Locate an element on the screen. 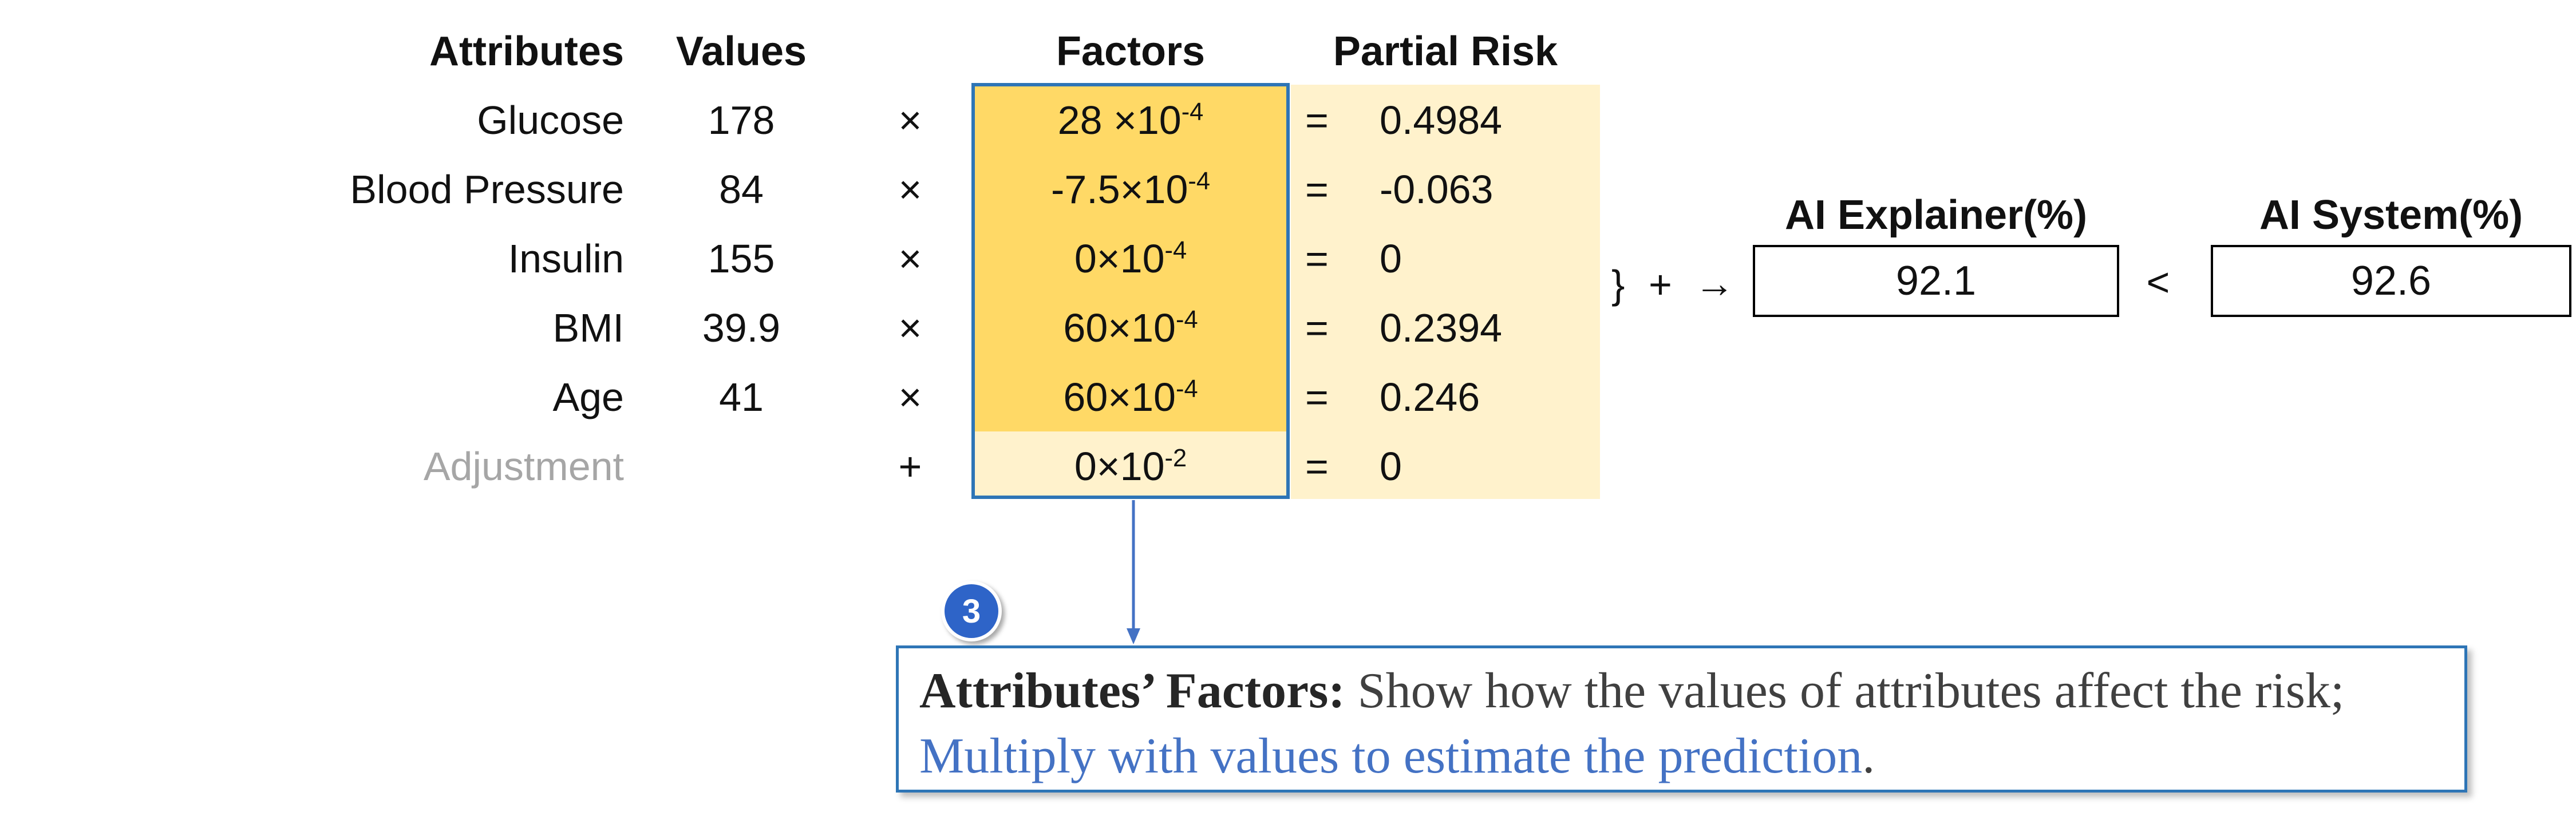  ai-explainer-label: AI Explainer(%) is located at coordinates (1936, 215).